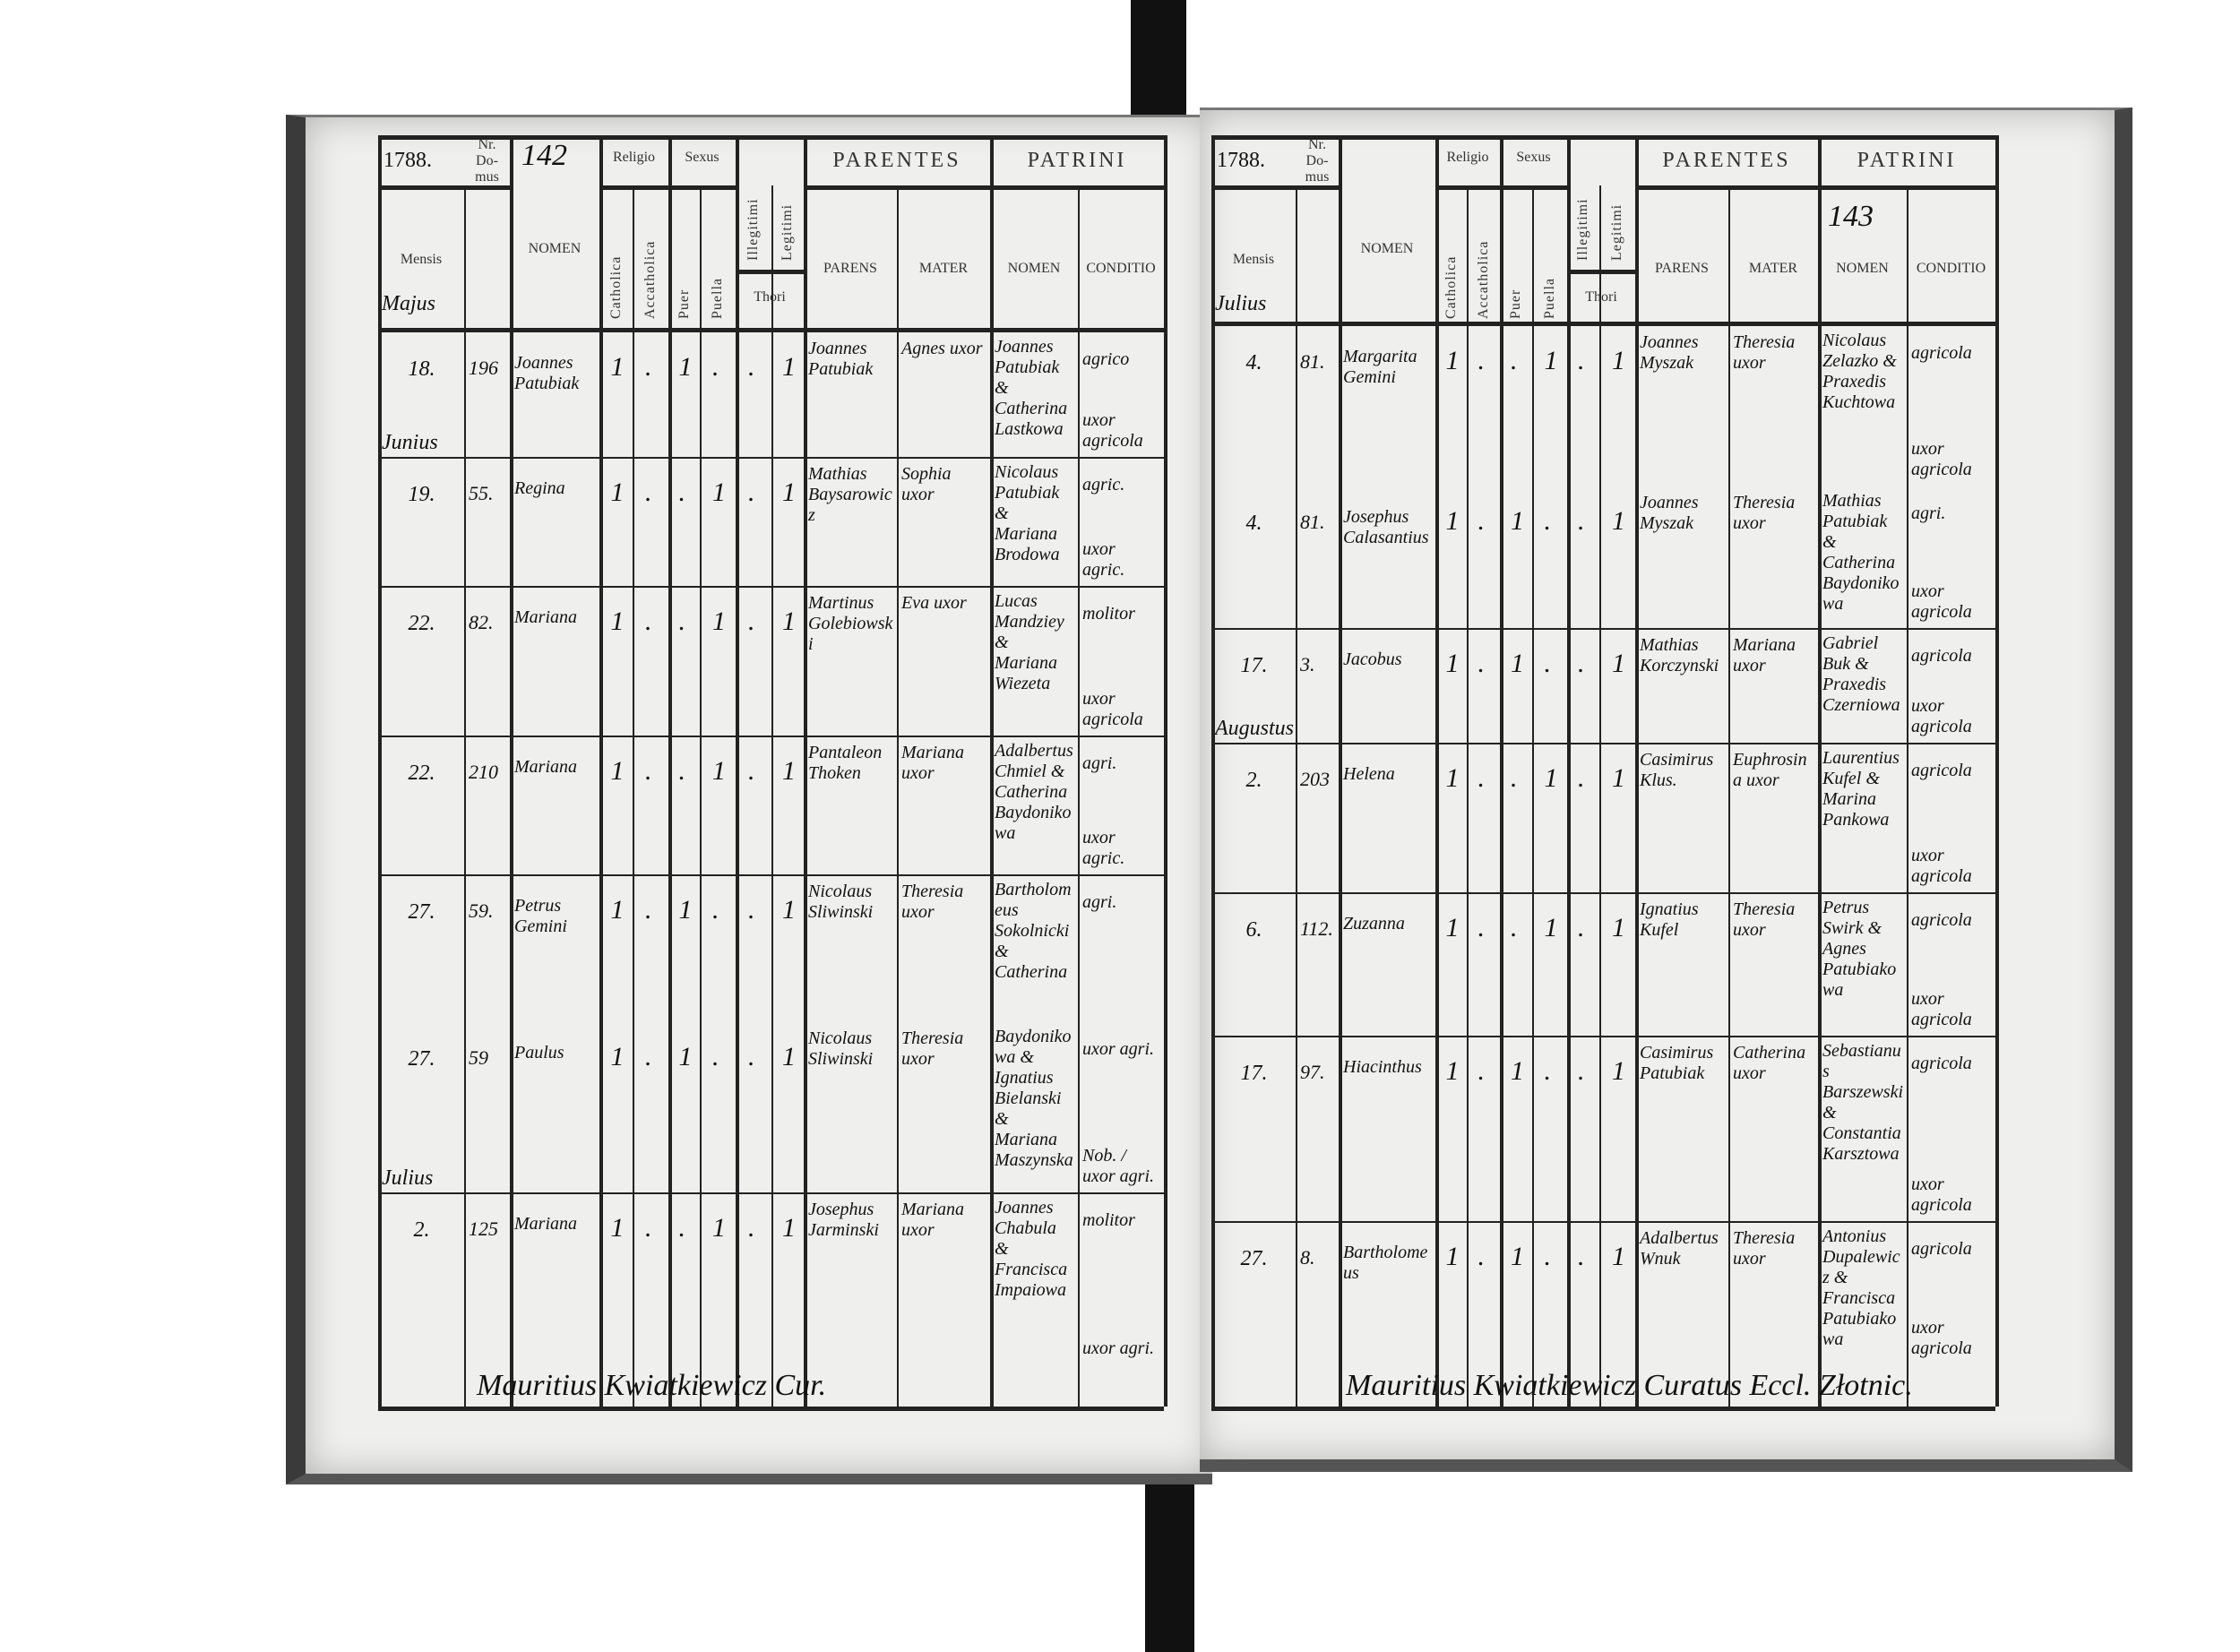 The height and width of the screenshot is (1652, 2240). I want to click on table-bottom-rule, so click(771, 1409).